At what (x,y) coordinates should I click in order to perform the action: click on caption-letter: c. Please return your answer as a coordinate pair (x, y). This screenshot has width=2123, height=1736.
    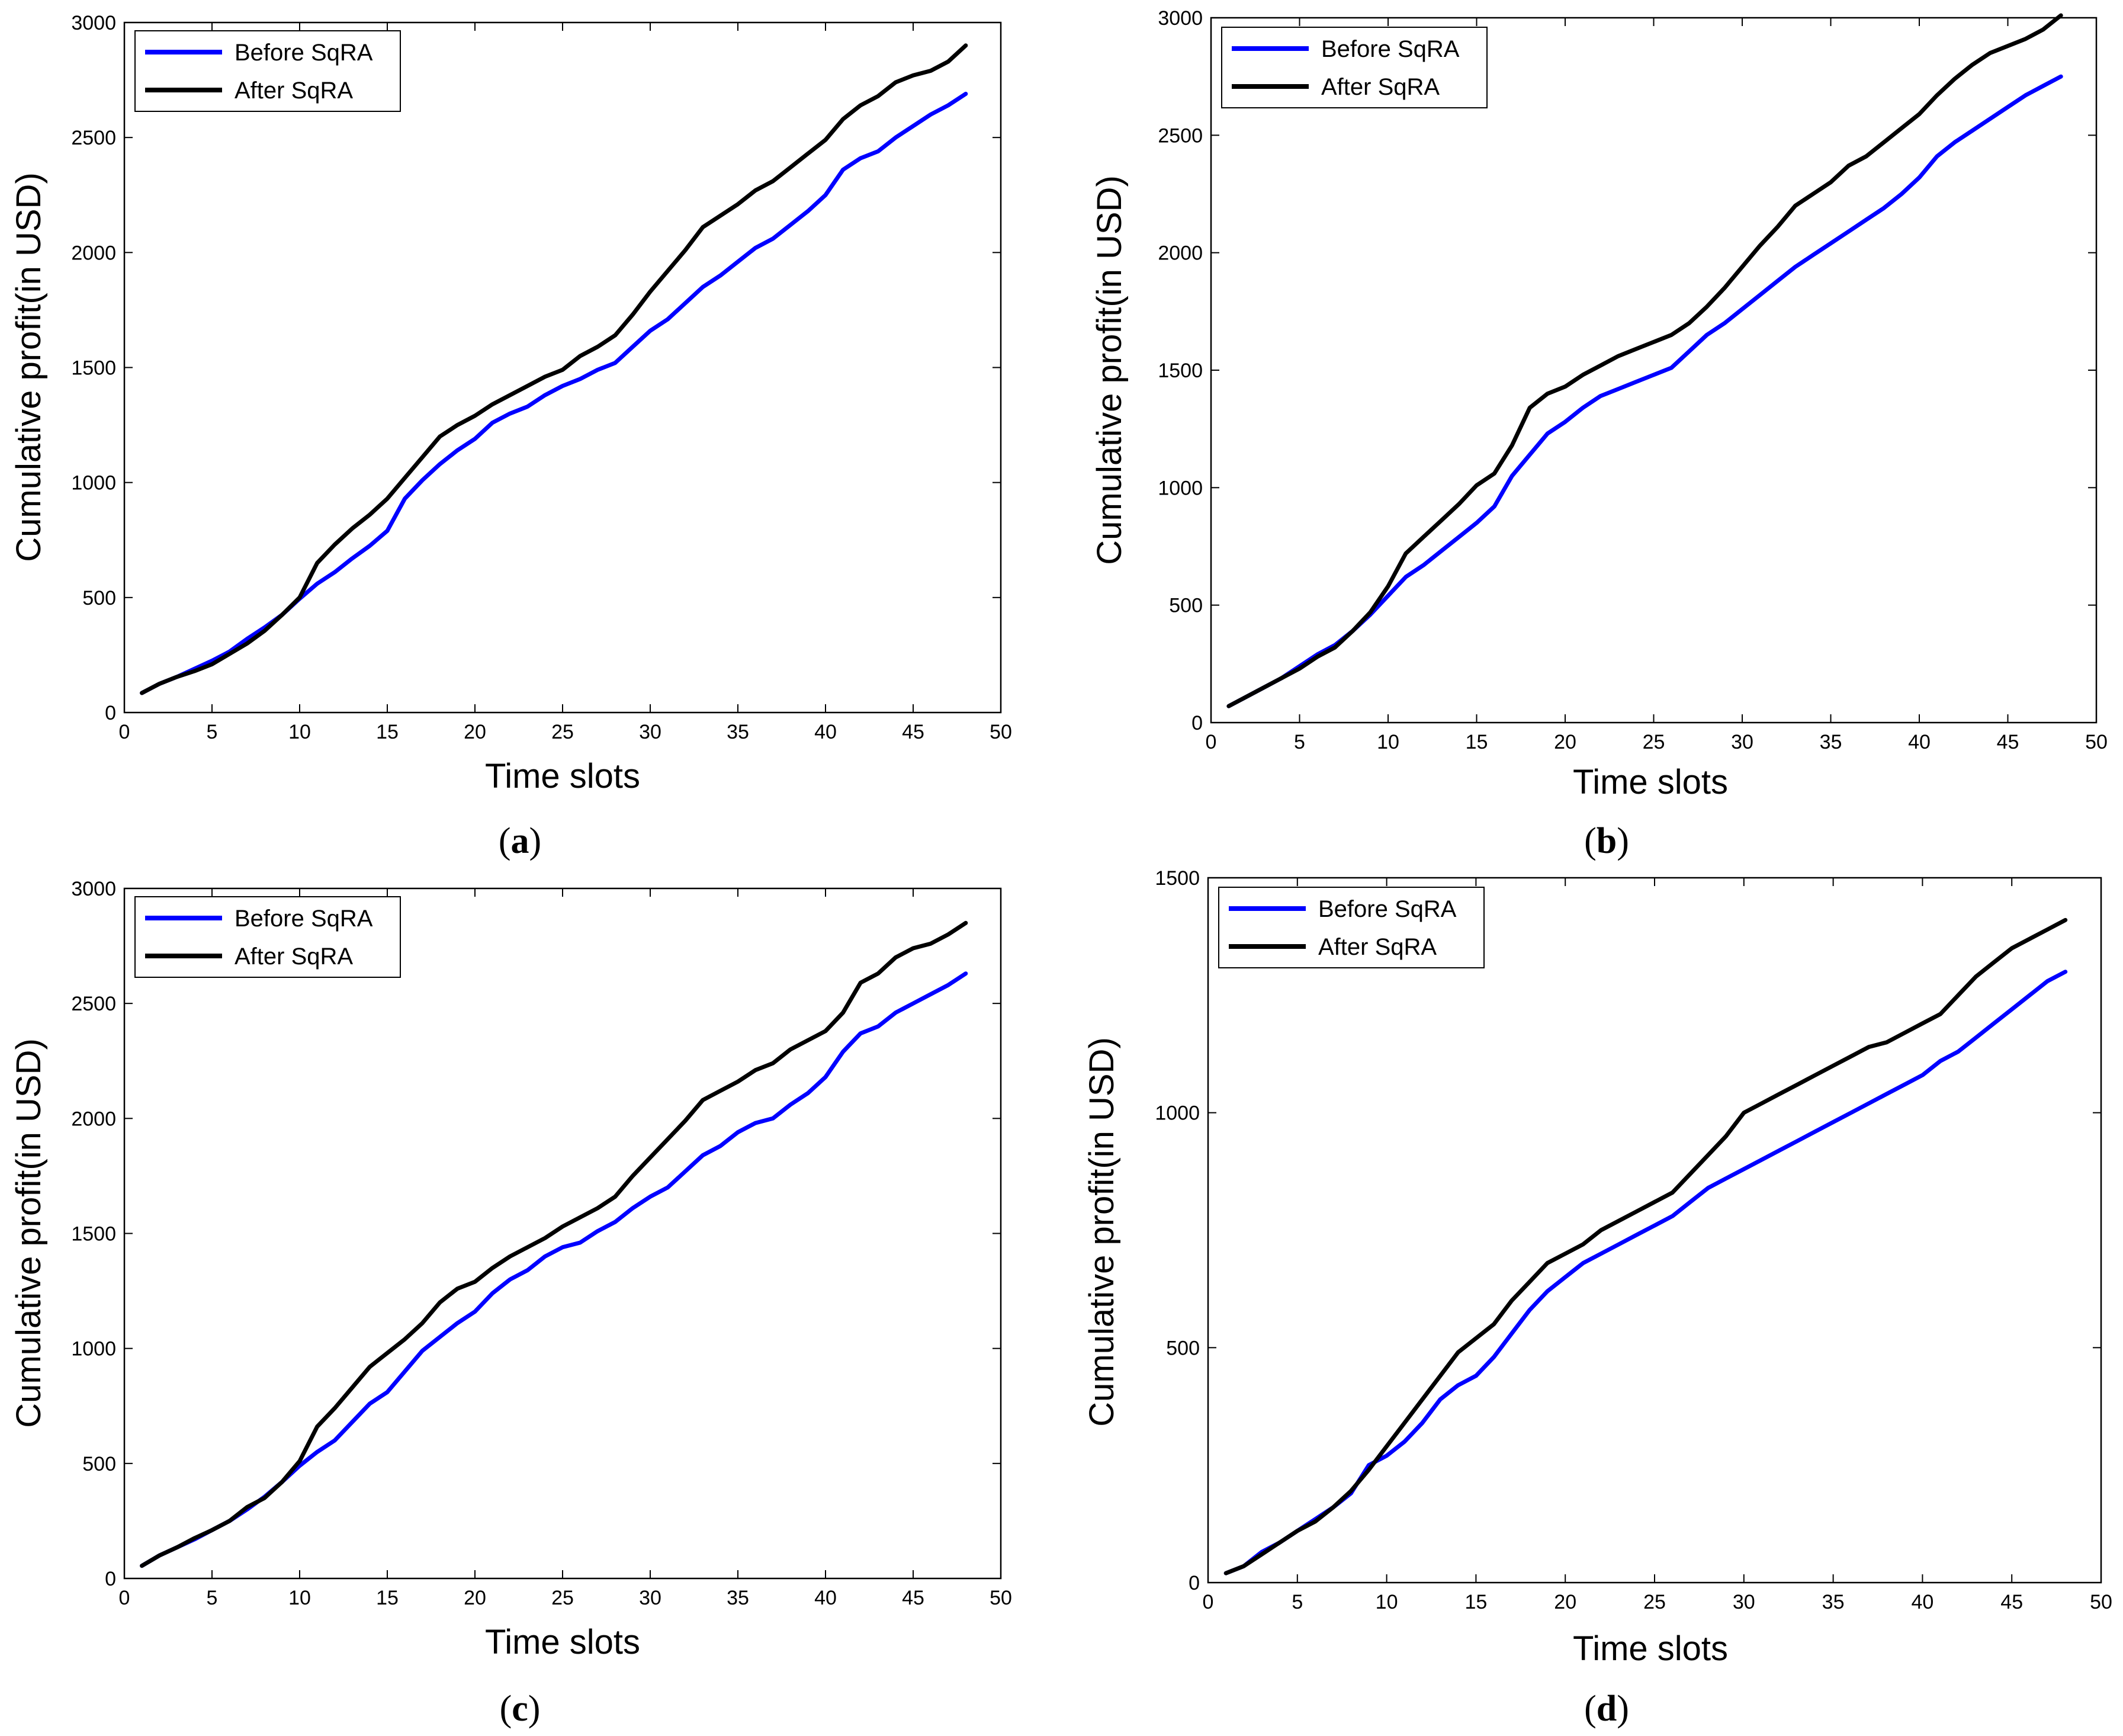
    Looking at the image, I should click on (520, 1709).